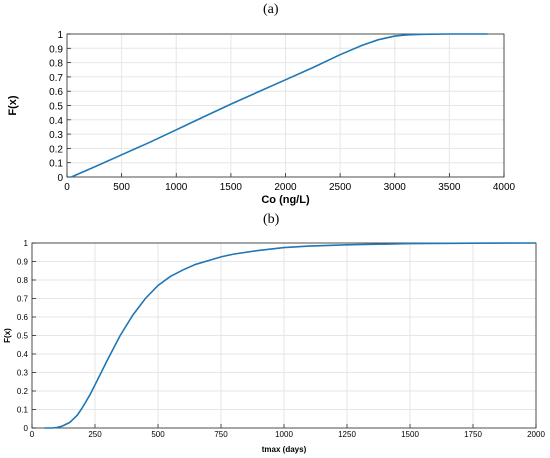  Describe the element at coordinates (504, 187) in the screenshot. I see `x-tick-label: 4000` at that location.